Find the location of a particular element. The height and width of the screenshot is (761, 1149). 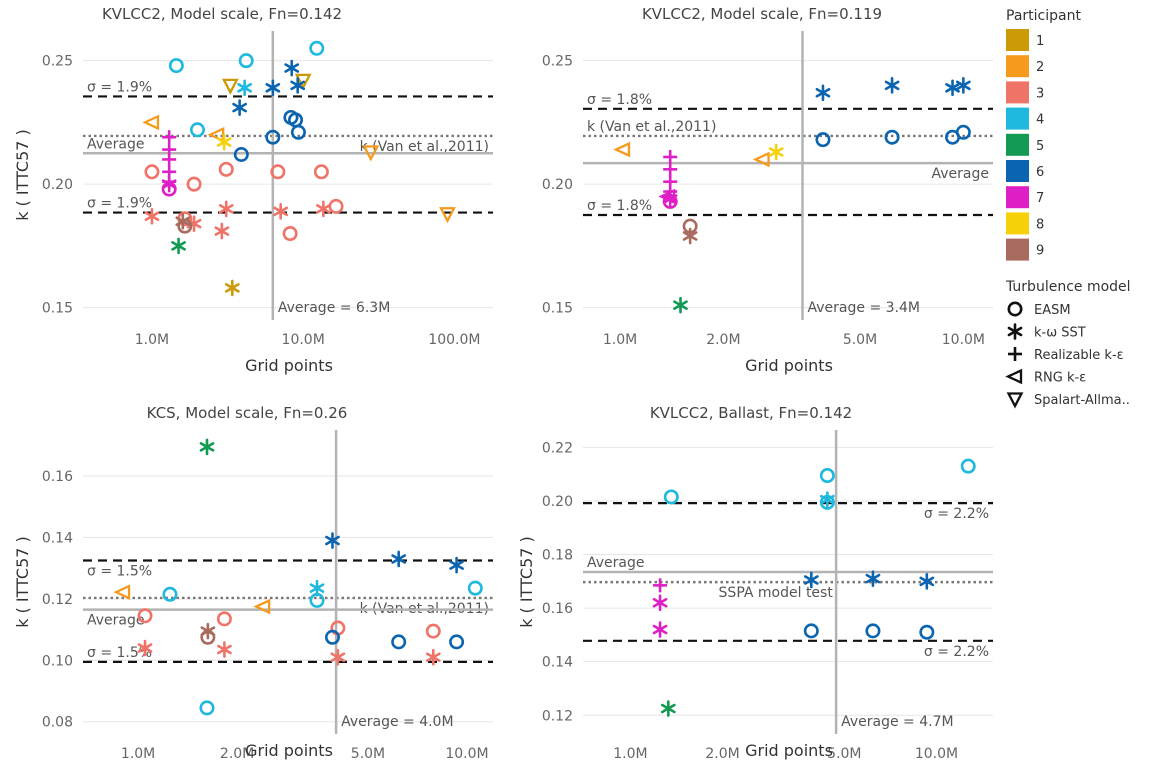

legend-model-label: EASM is located at coordinates (1052, 310).